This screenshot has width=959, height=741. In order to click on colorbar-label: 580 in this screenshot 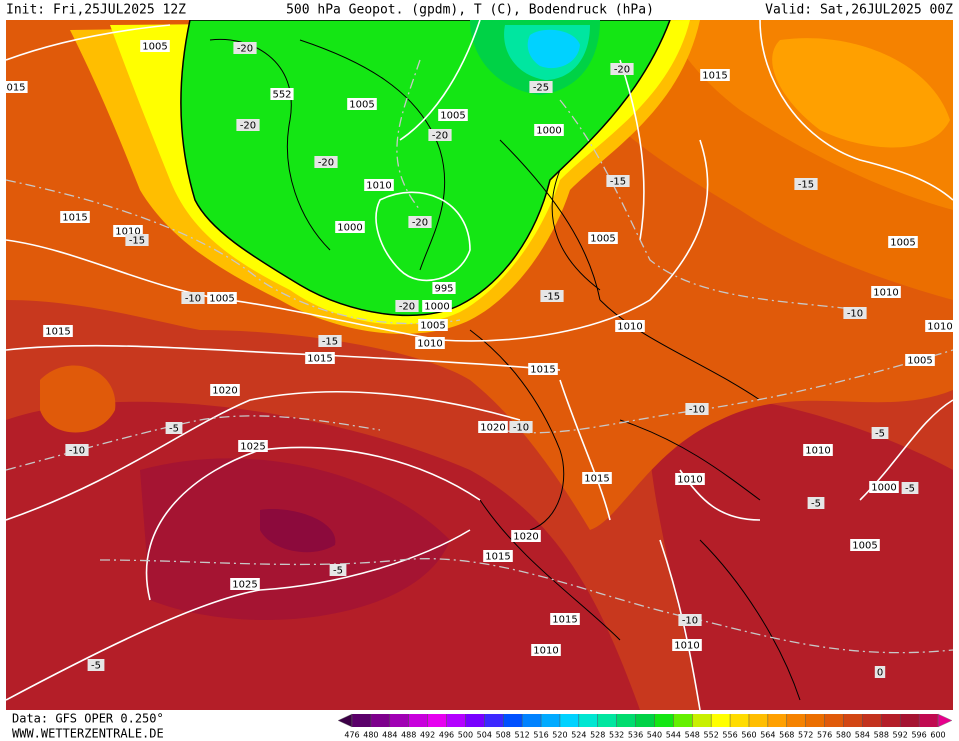, I will do `click(843, 735)`.